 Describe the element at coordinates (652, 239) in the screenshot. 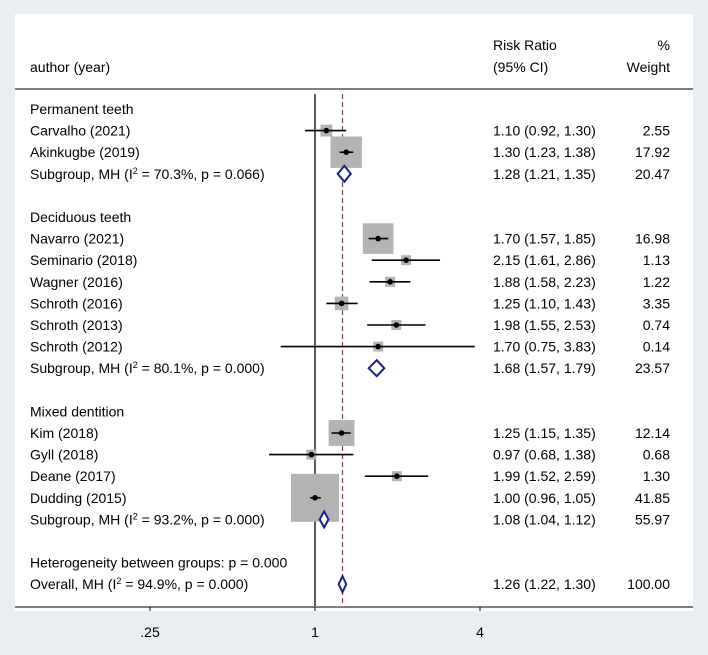

I see `weight-text: 16.98` at that location.